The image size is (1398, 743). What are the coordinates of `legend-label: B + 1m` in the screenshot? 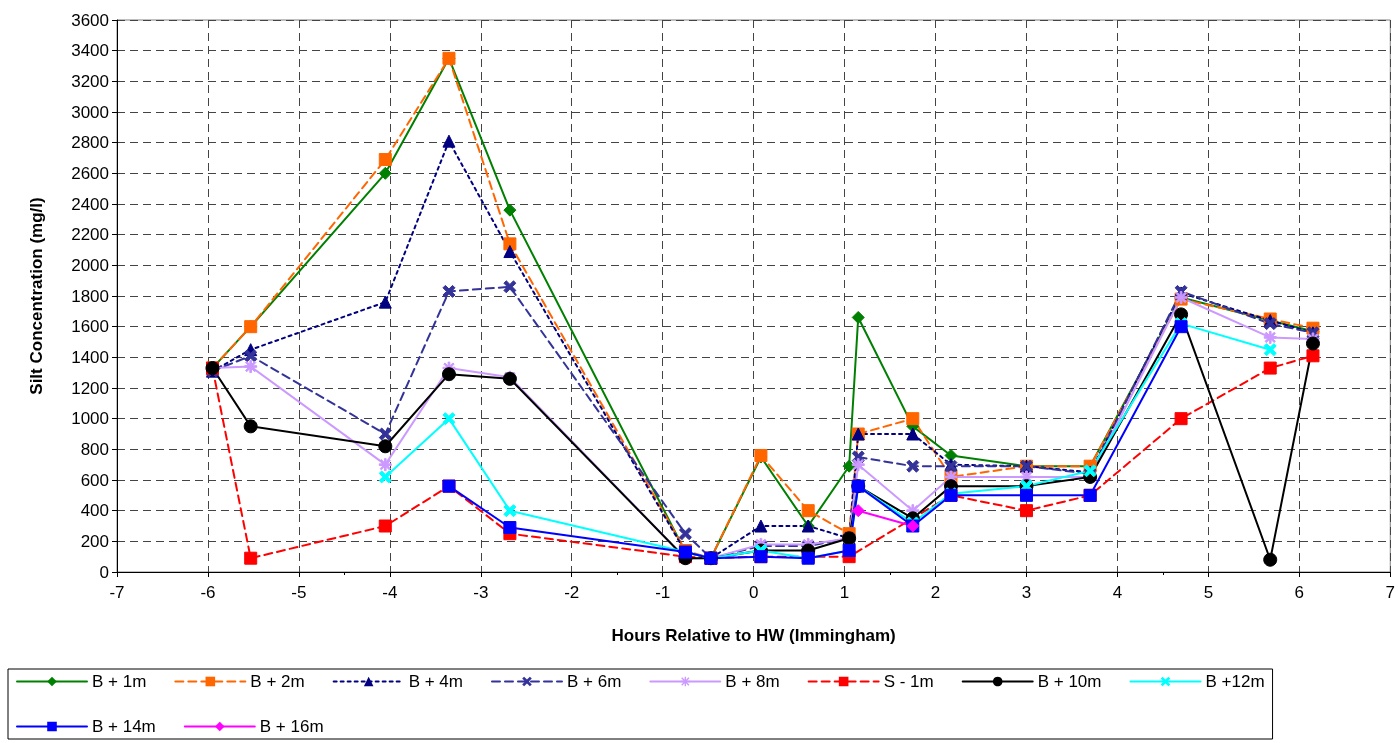 It's located at (119, 681).